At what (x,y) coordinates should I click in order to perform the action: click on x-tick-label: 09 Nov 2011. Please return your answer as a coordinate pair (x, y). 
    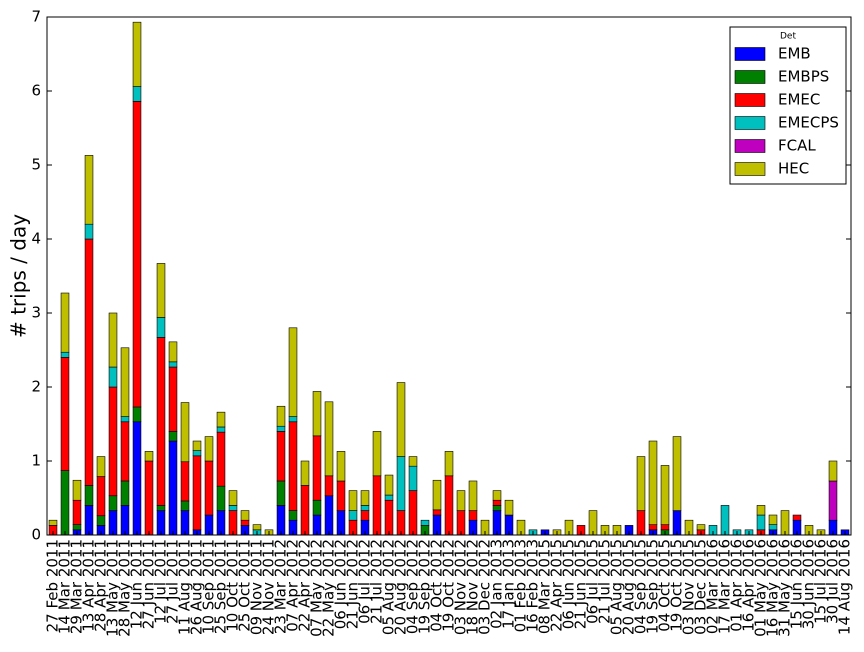
    Looking at the image, I should click on (257, 587).